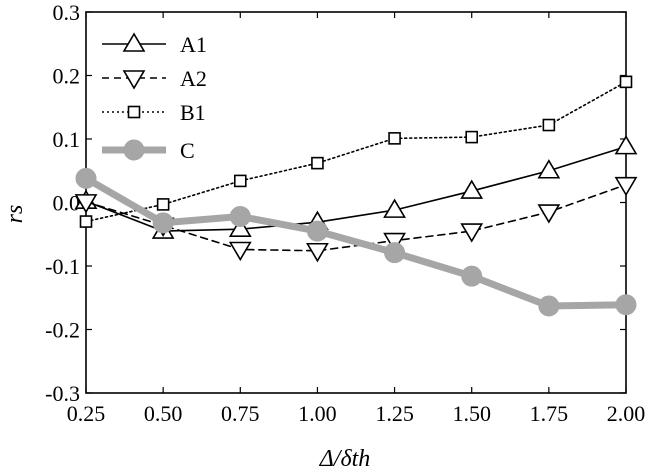 The width and height of the screenshot is (652, 472). I want to click on legend-marker-a2, so click(134, 80).